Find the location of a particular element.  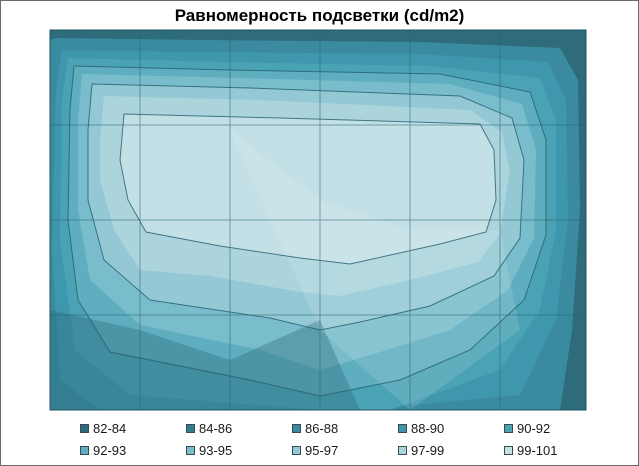

legend-item: 90-92 is located at coordinates (527, 428).